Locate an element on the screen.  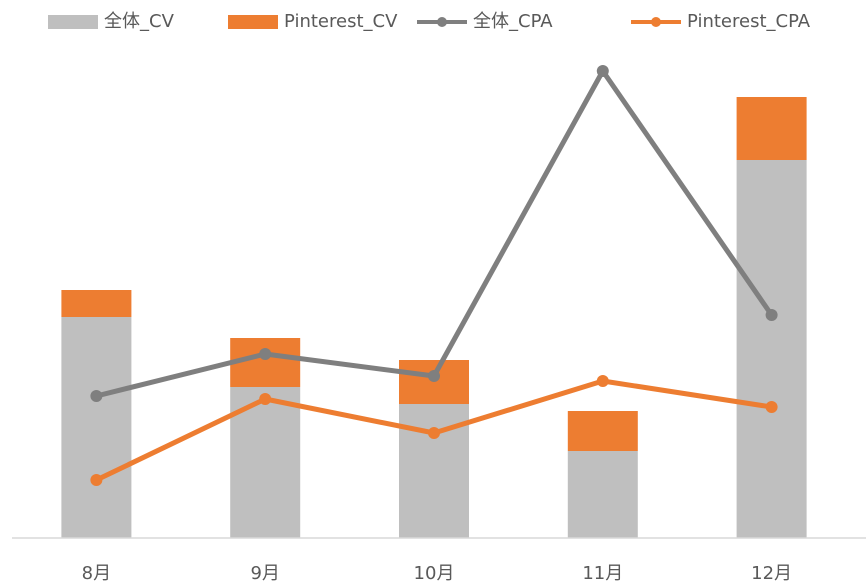
x-tick-label: 10月 is located at coordinates (434, 573).